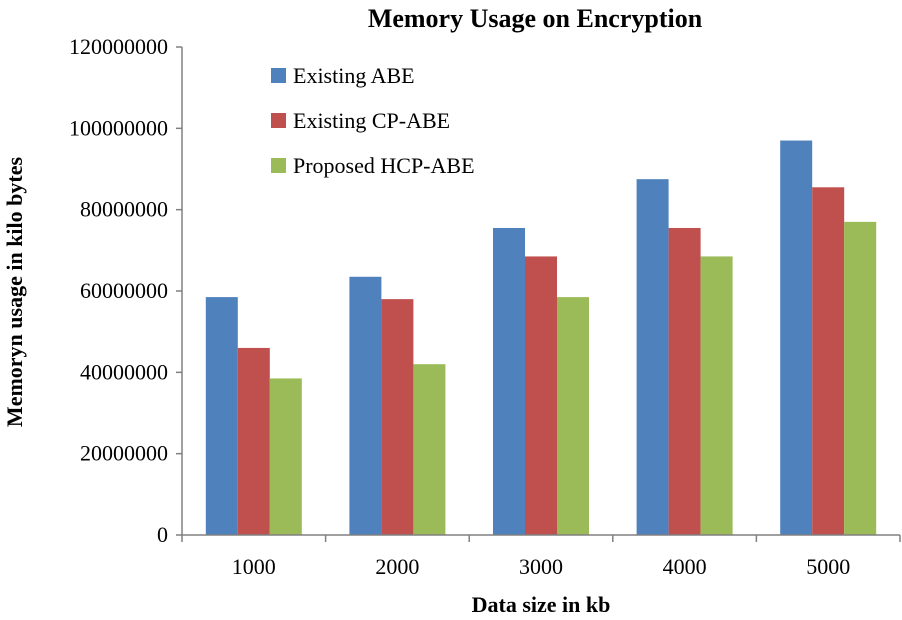  Describe the element at coordinates (253, 441) in the screenshot. I see `bar-1000-existing-cp-abe` at that location.